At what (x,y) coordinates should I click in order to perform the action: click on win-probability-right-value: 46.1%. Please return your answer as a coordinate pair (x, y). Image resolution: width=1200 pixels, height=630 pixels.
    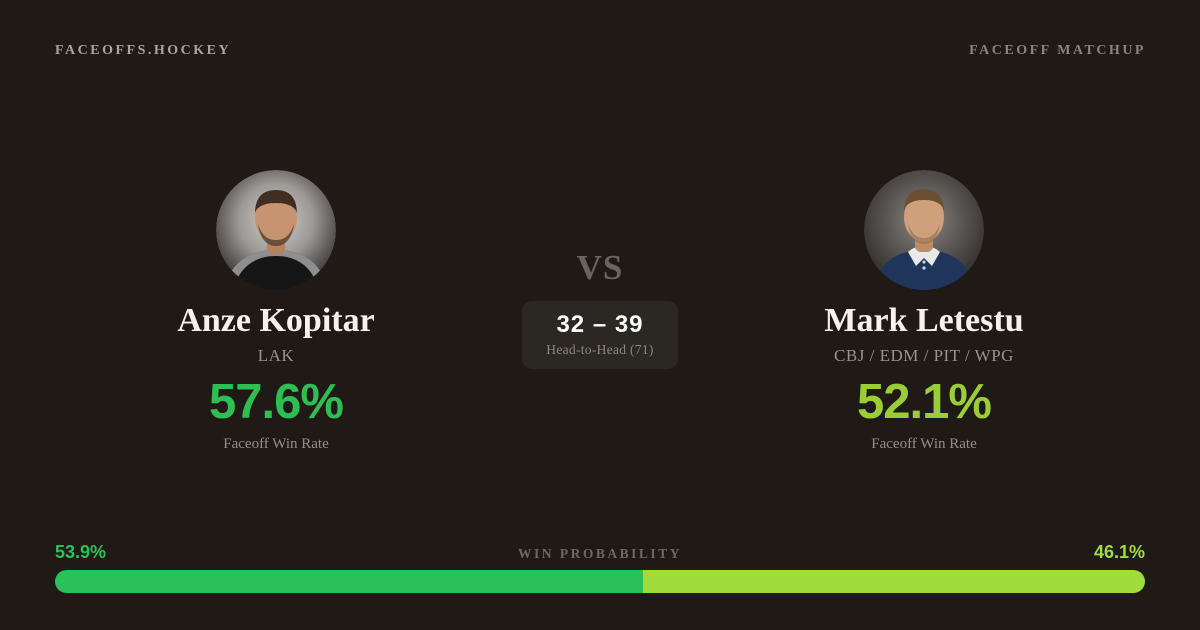
    Looking at the image, I should click on (1119, 552).